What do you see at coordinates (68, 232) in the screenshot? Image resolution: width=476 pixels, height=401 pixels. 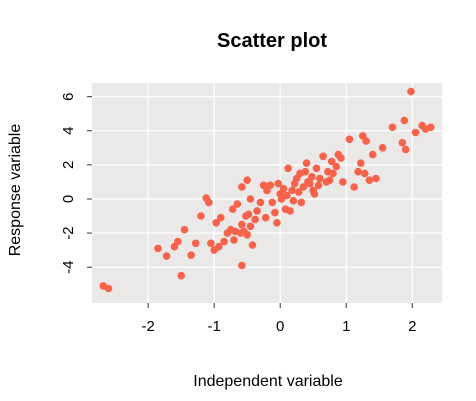 I see `y-tick-label: -2` at bounding box center [68, 232].